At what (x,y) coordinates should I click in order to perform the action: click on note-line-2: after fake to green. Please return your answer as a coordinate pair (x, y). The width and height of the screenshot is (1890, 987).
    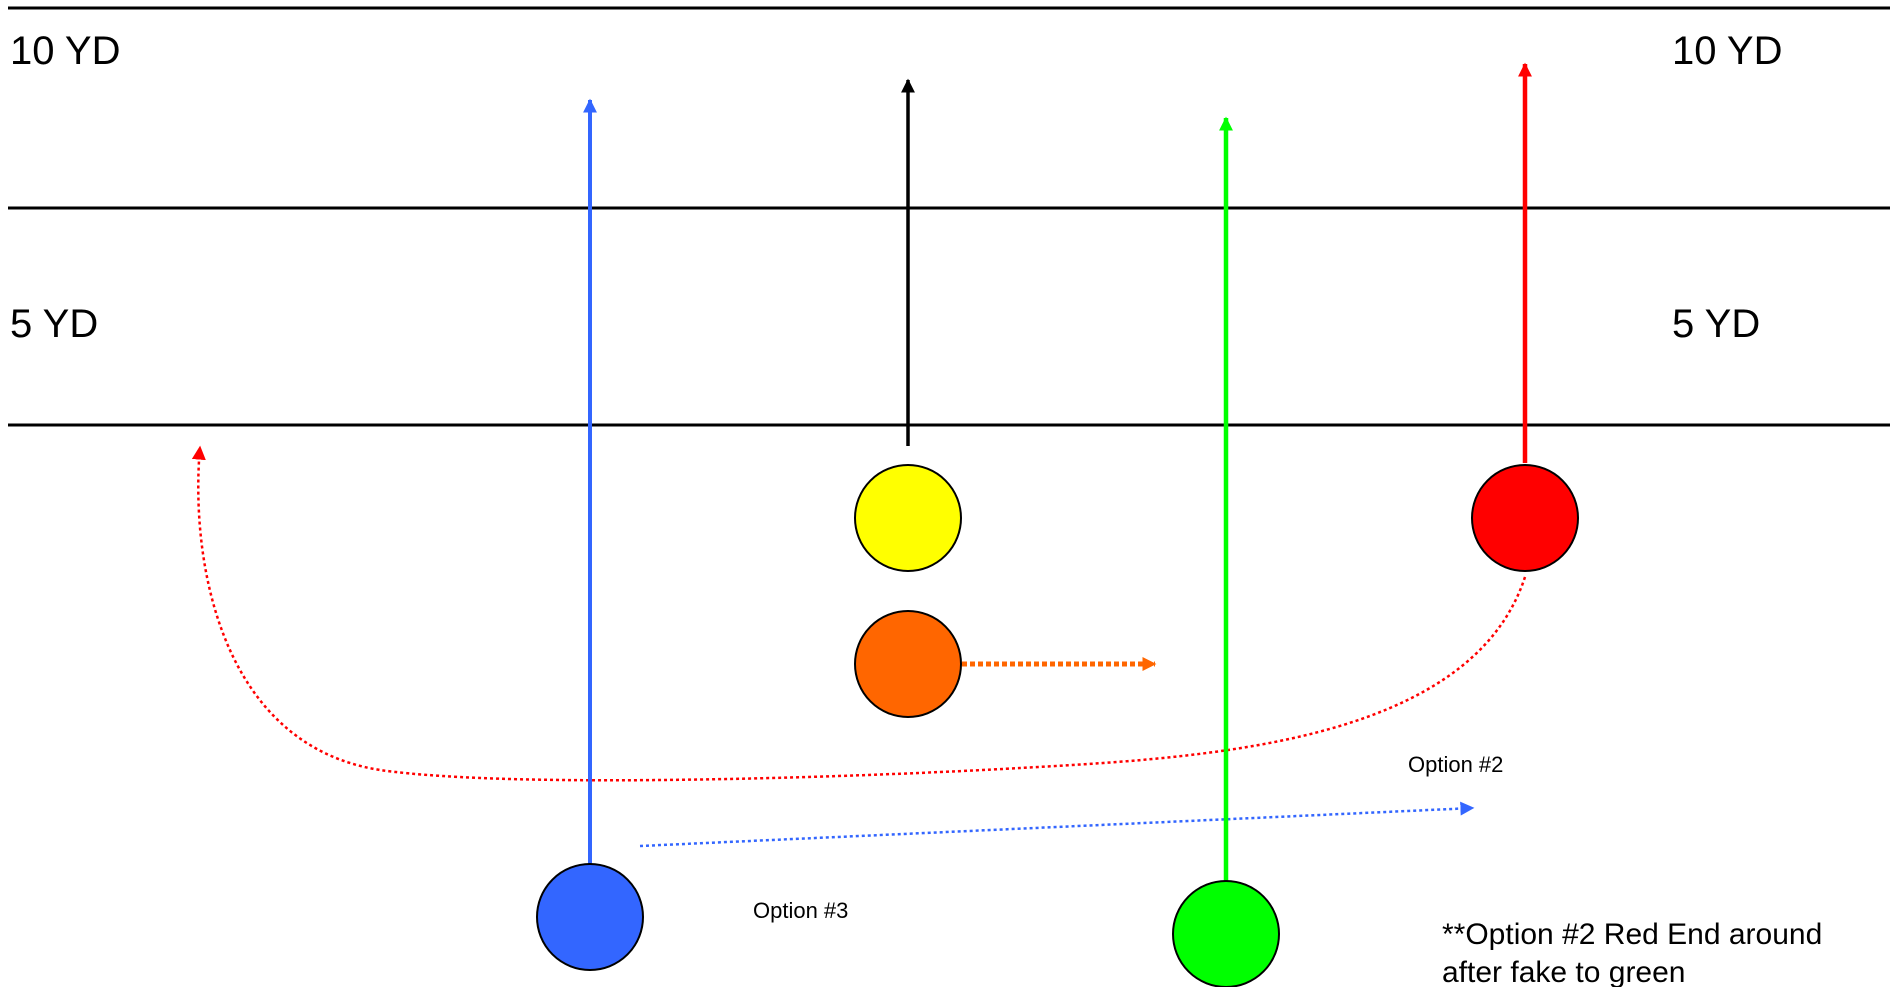
    Looking at the image, I should click on (1564, 971).